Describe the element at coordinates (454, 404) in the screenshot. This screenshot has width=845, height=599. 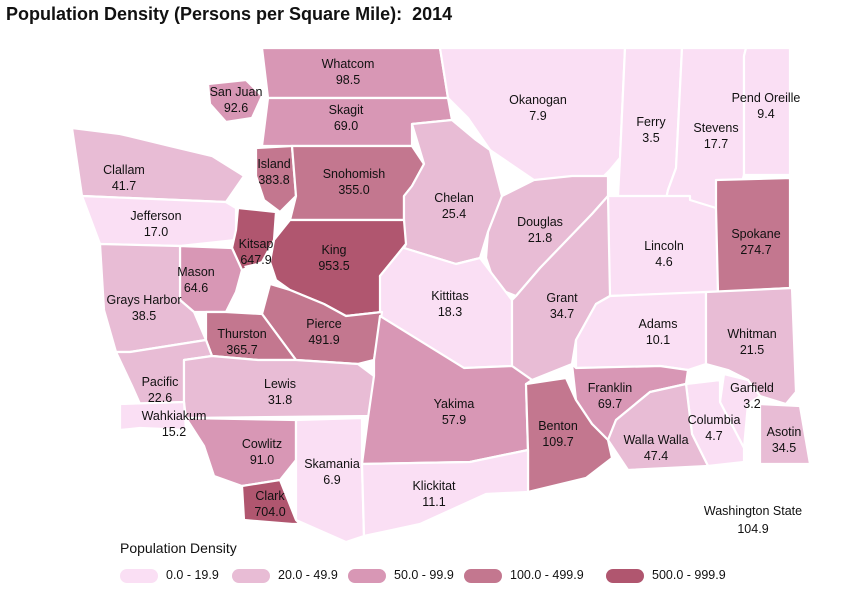
I see `county-name-label: Yakima` at that location.